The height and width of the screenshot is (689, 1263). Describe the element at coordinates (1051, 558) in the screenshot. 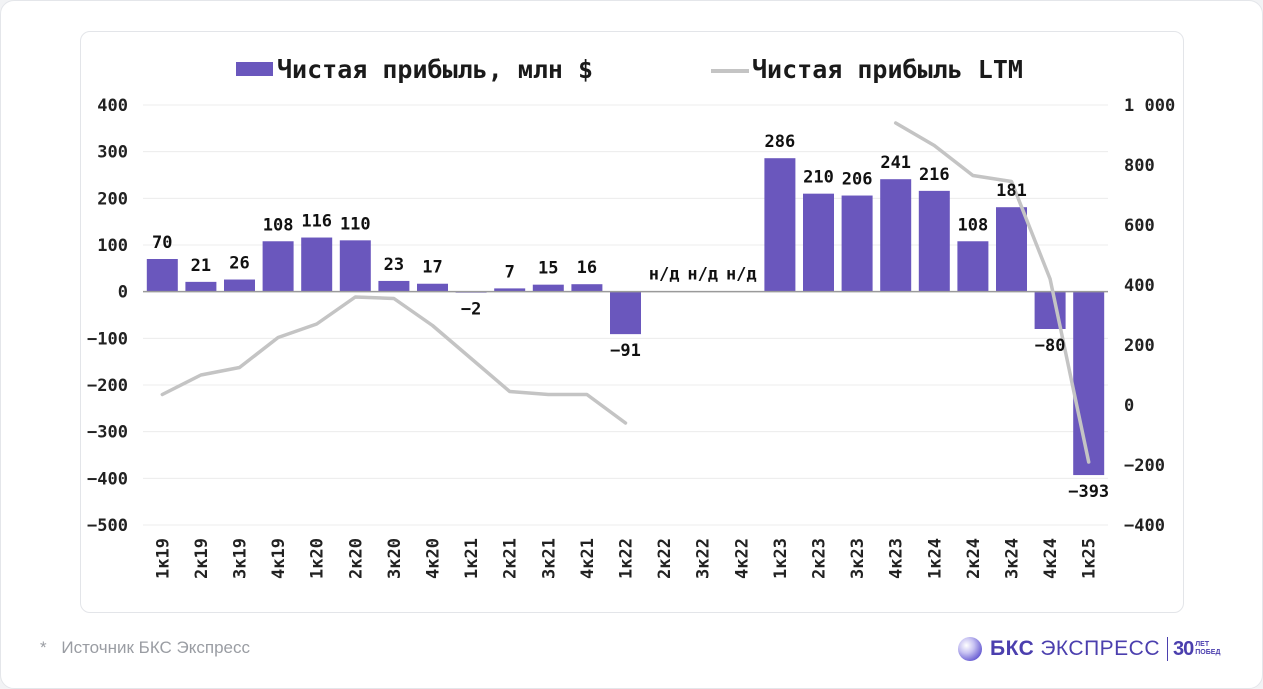

I see `x-tick-label: 4к24` at that location.